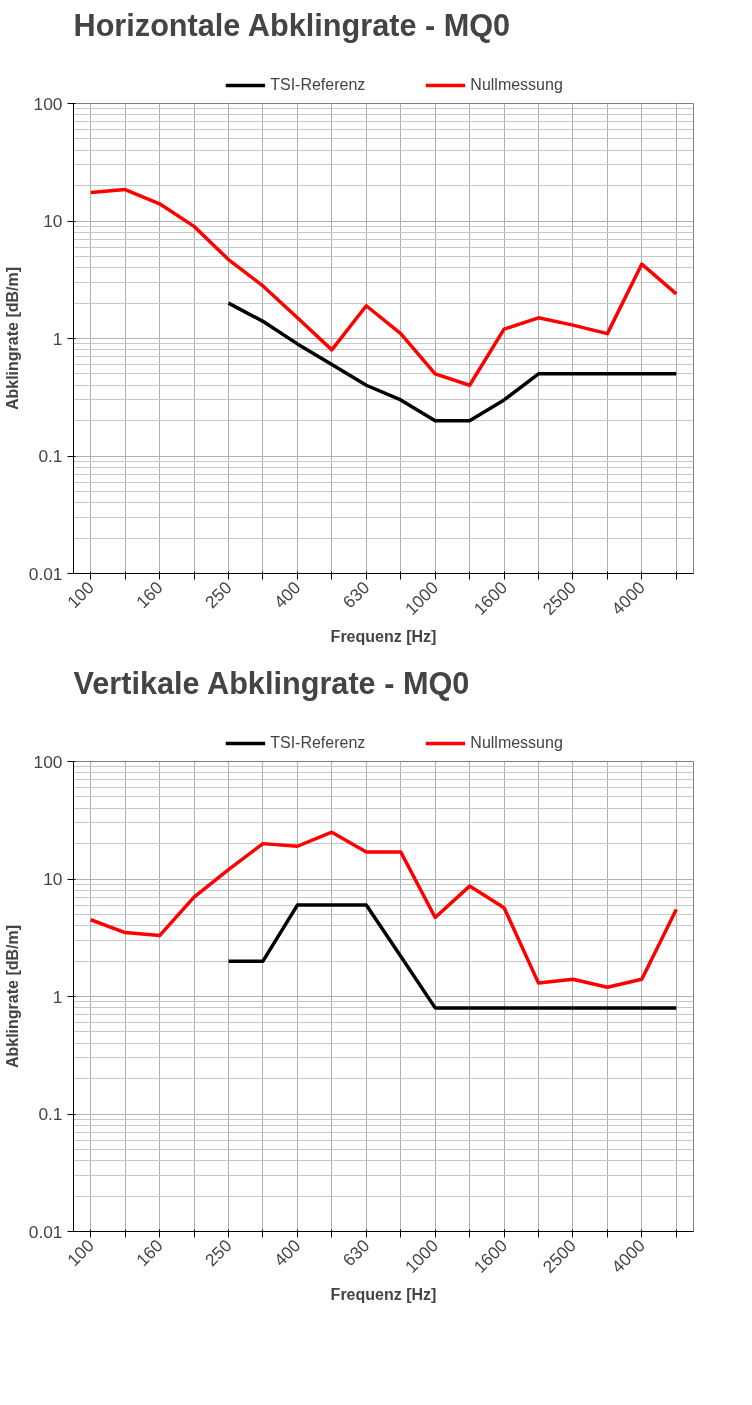 Image resolution: width=752 pixels, height=1405 pixels. What do you see at coordinates (292, 25) in the screenshot?
I see `chart-title: Horizontale Abklingrate - MQ0` at bounding box center [292, 25].